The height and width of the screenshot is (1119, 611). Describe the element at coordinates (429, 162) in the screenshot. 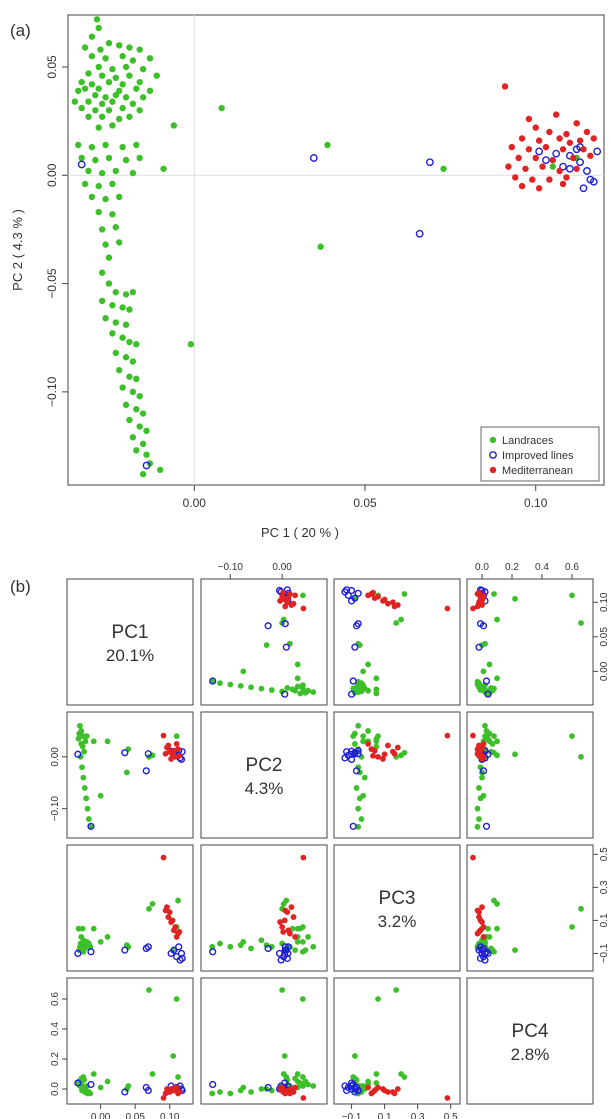

I see `point-improved-lines` at that location.